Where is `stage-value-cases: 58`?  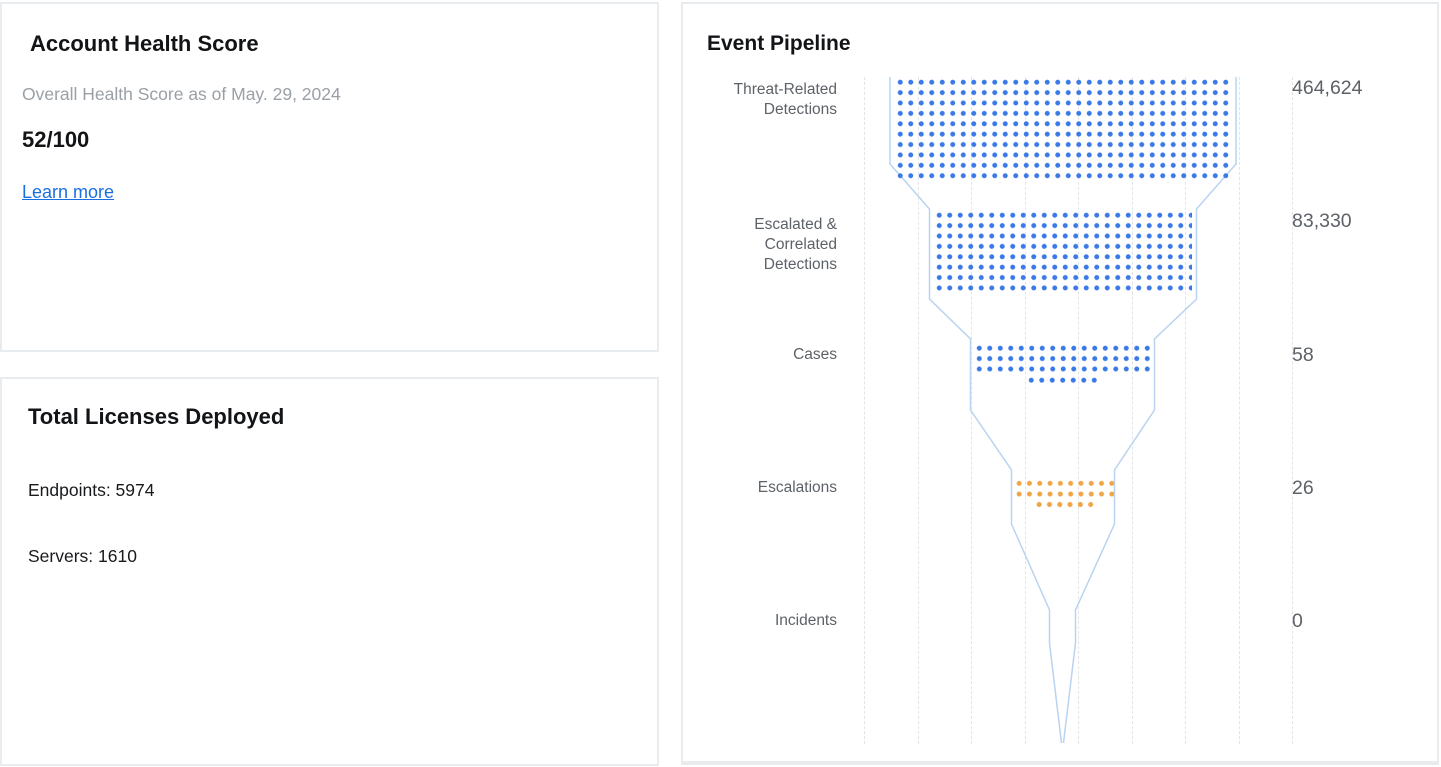
stage-value-cases: 58 is located at coordinates (1303, 355).